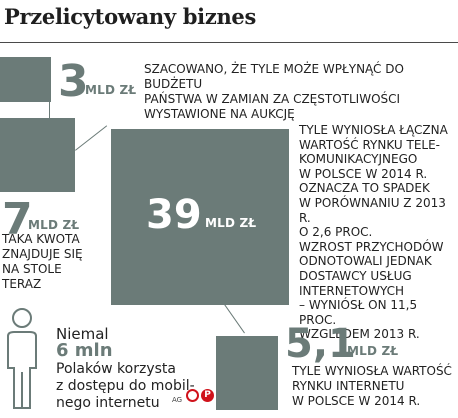 The image size is (458, 418). I want to click on value-5-1: 5,1, so click(320, 344).